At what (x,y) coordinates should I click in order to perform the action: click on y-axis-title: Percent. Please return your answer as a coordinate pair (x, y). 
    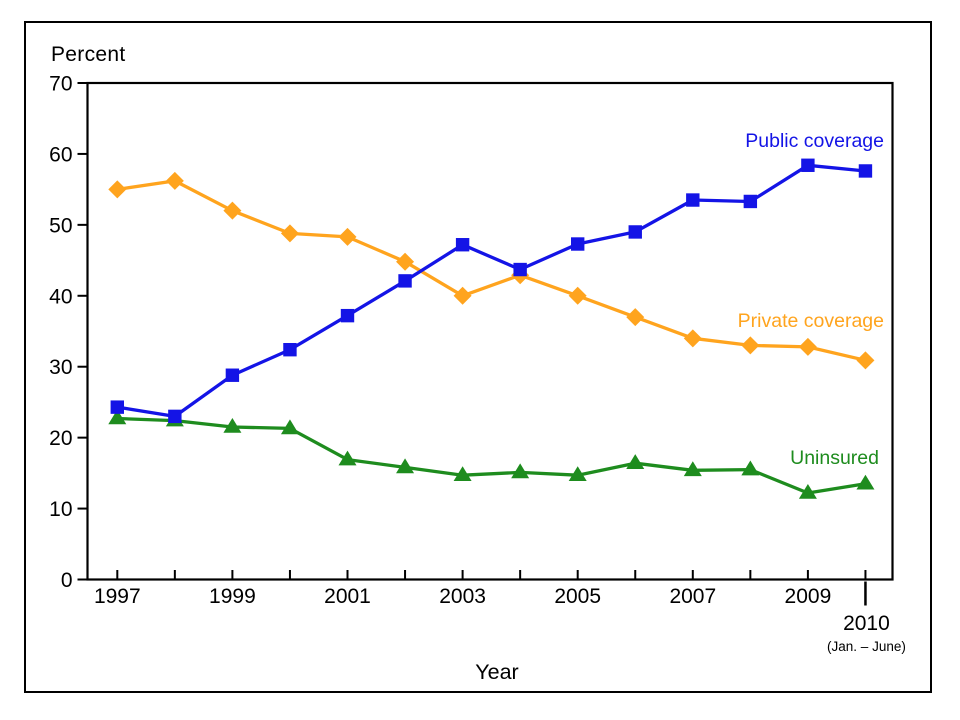
    Looking at the image, I should click on (88, 54).